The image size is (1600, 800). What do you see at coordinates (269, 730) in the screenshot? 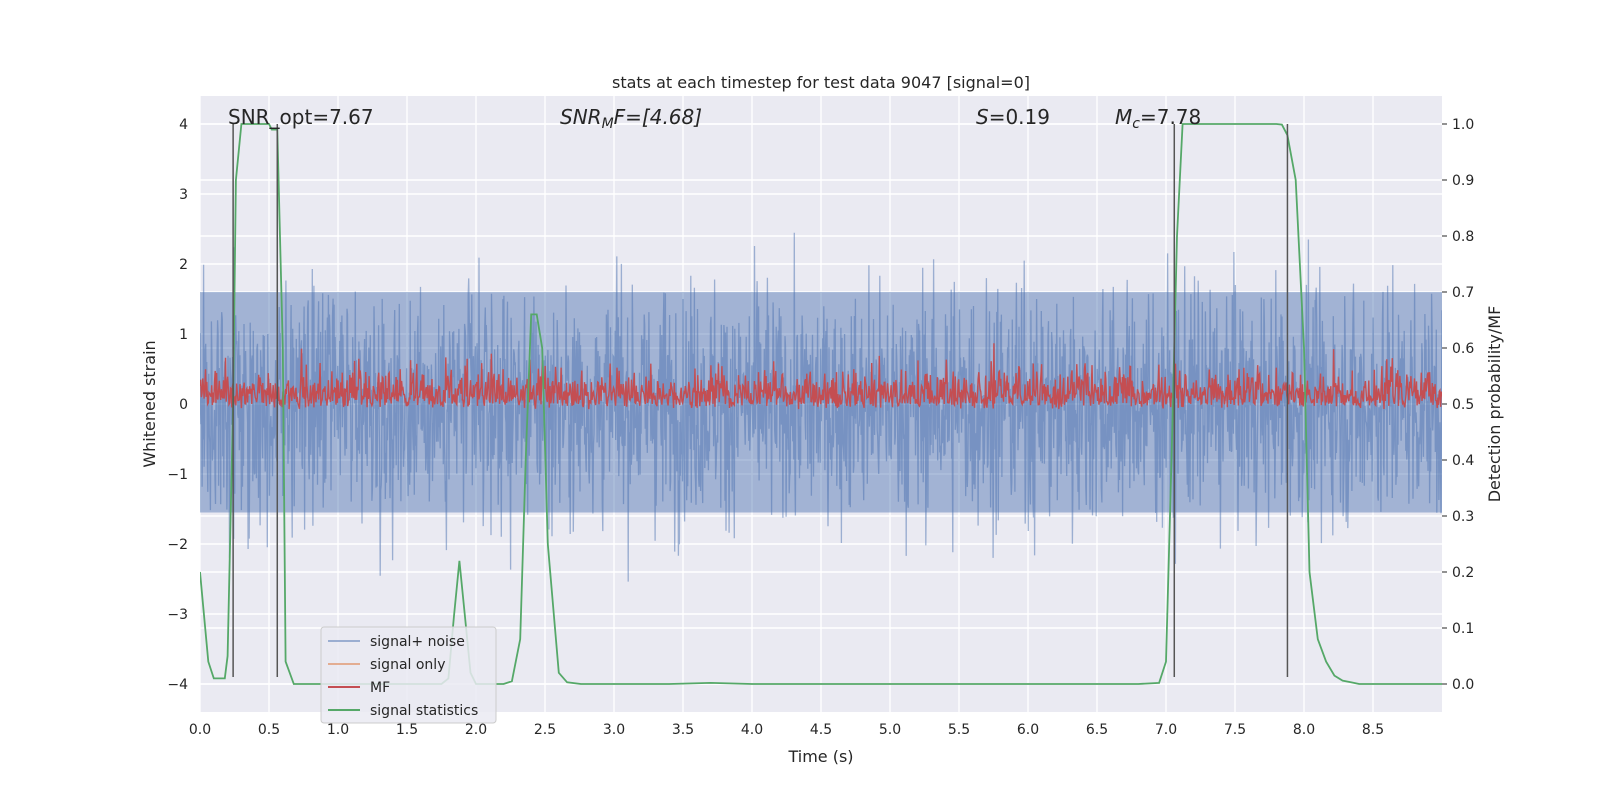
I see `x-tick-label: 0.5` at bounding box center [269, 730].